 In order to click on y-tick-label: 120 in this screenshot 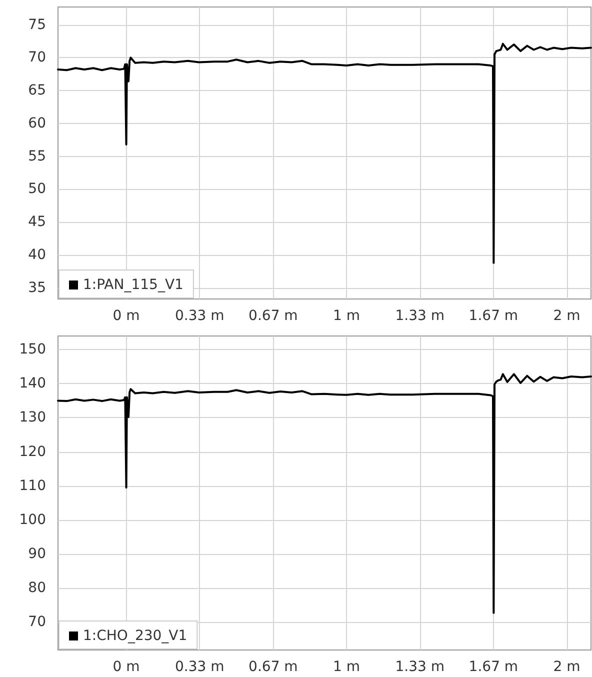, I will do `click(32, 452)`.